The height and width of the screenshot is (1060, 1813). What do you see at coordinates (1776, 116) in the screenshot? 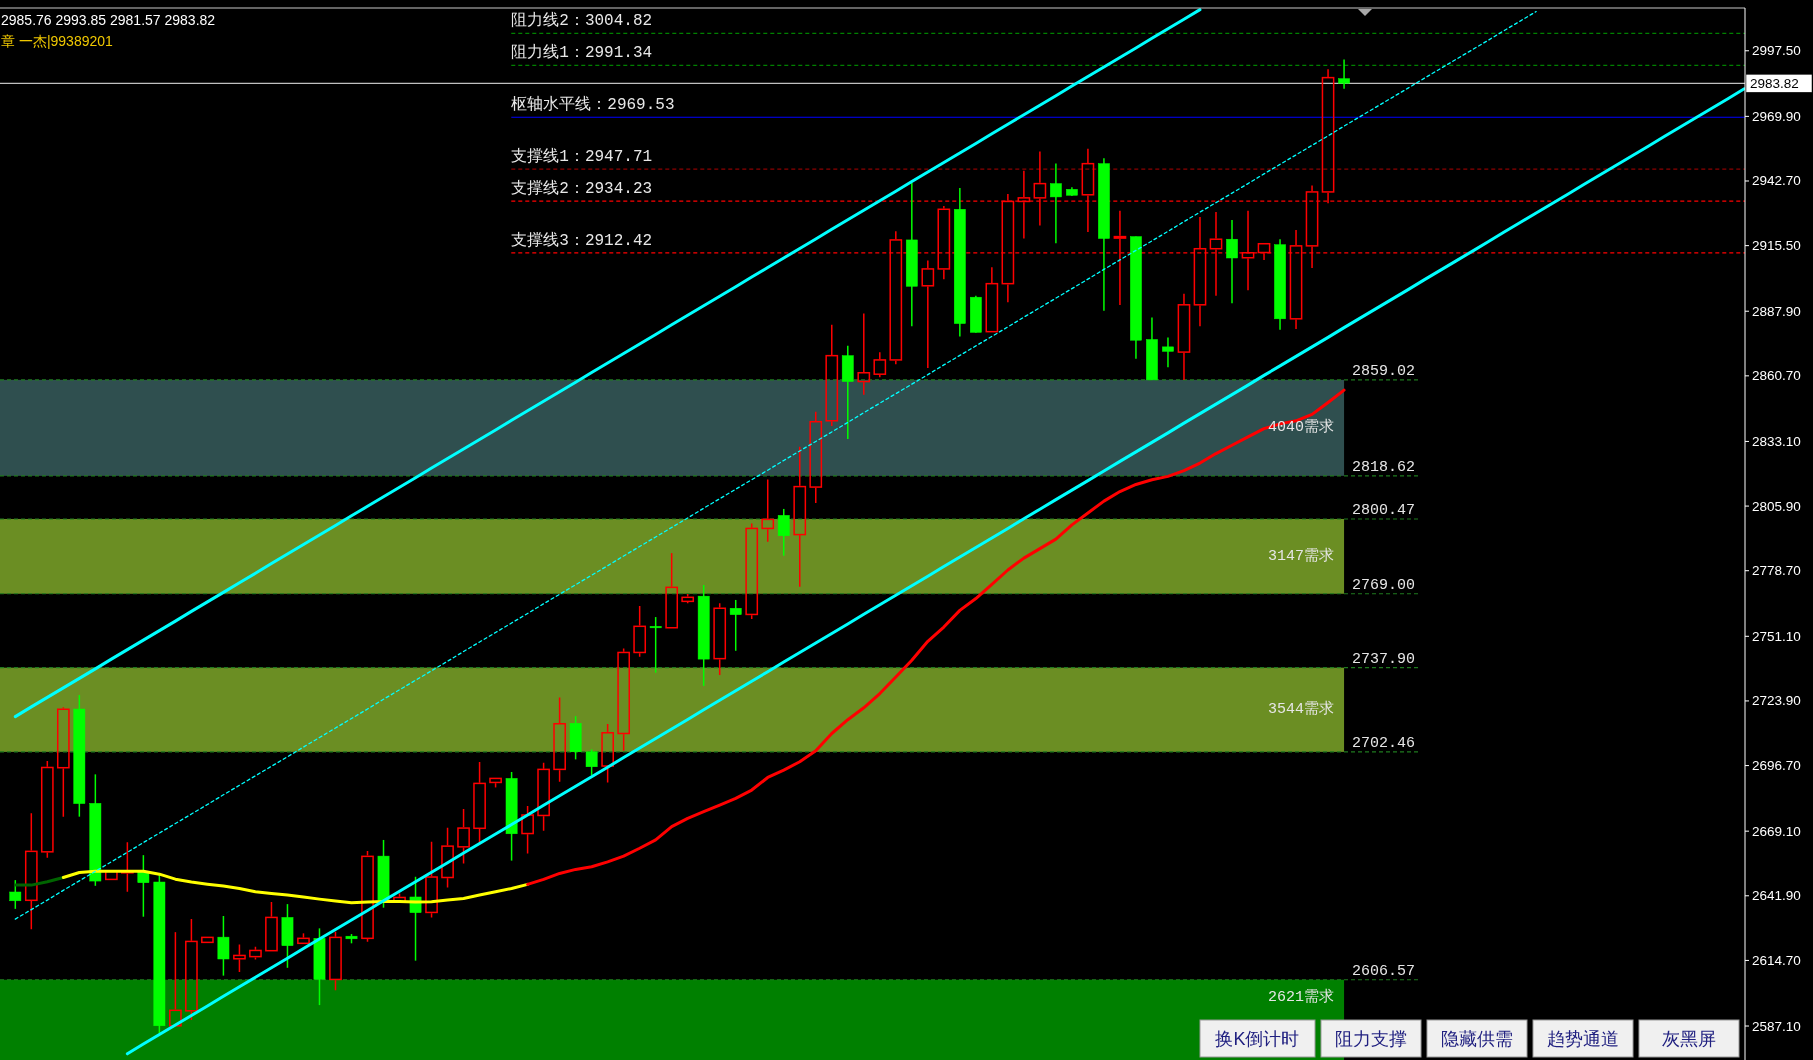
I see `y-tick-label: 2969.90` at bounding box center [1776, 116].